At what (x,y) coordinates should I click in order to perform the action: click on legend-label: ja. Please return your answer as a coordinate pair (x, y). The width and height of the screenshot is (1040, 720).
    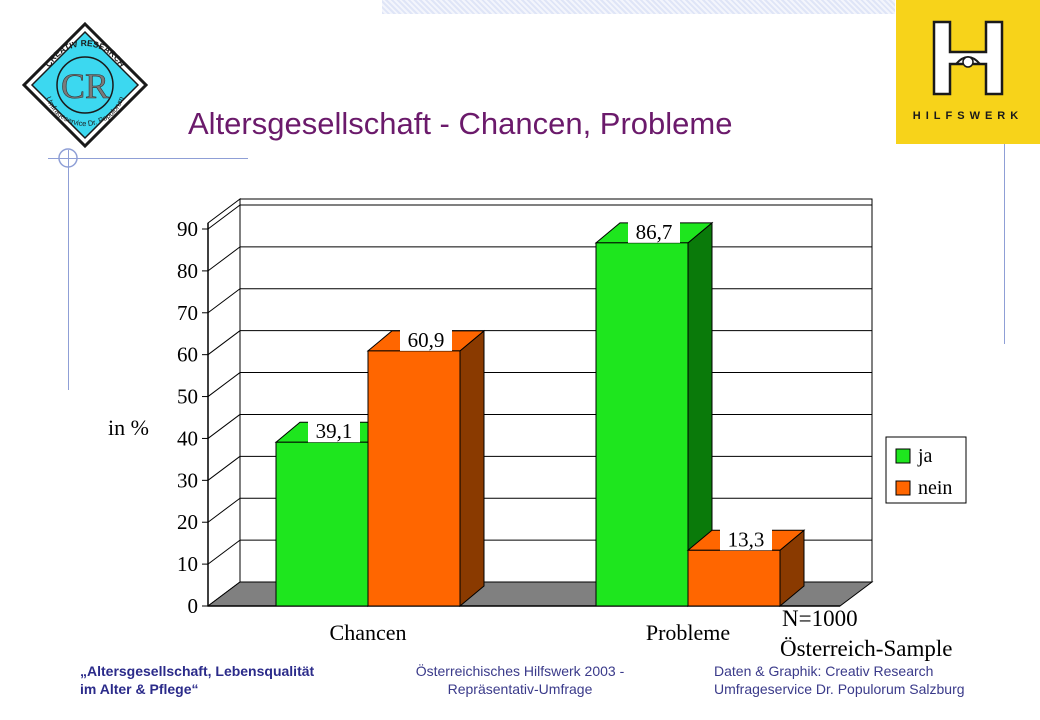
    Looking at the image, I should click on (925, 456).